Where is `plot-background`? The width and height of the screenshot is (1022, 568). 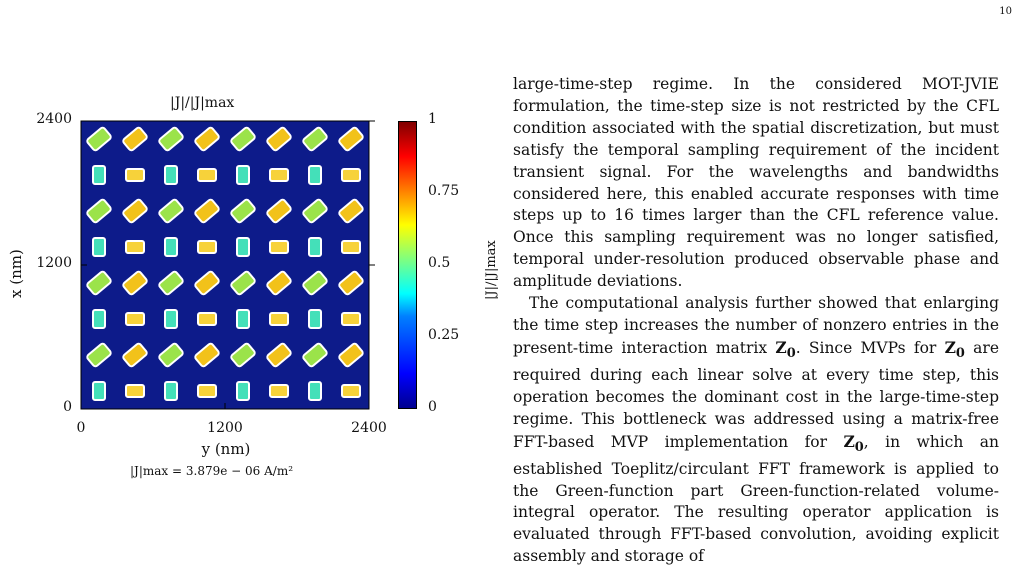 plot-background is located at coordinates (225, 265).